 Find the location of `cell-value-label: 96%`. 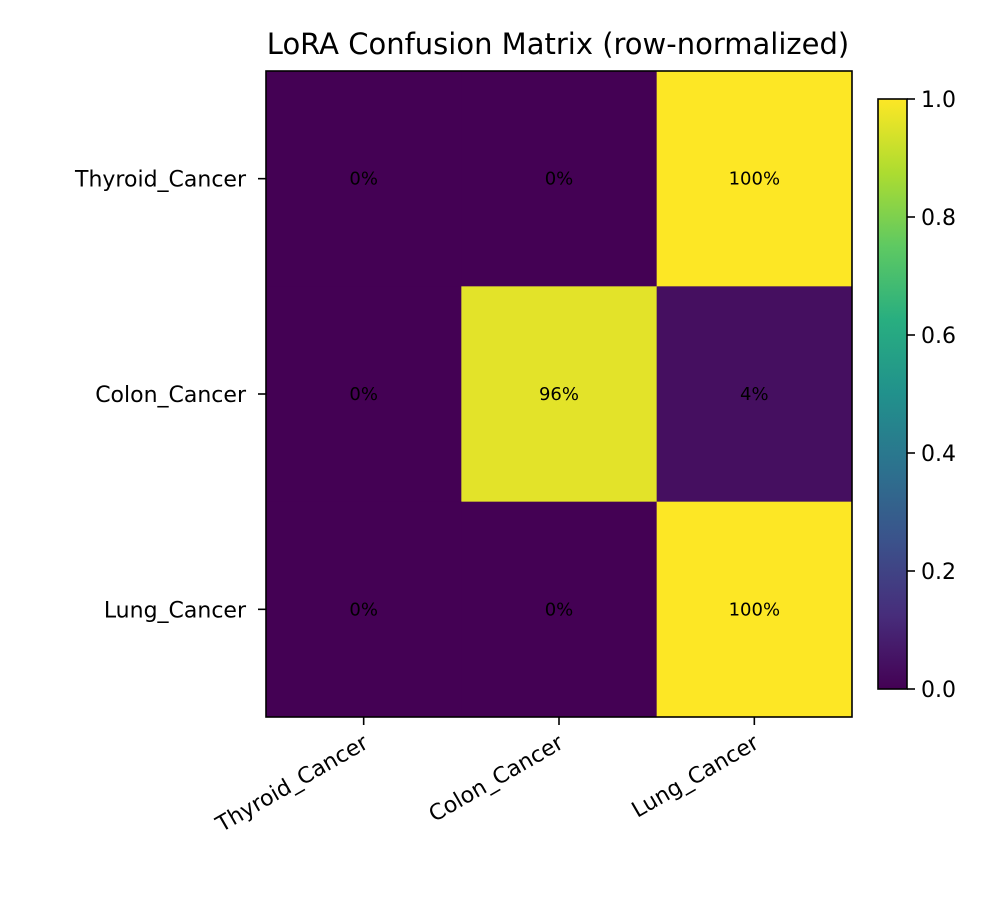

cell-value-label: 96% is located at coordinates (559, 394).